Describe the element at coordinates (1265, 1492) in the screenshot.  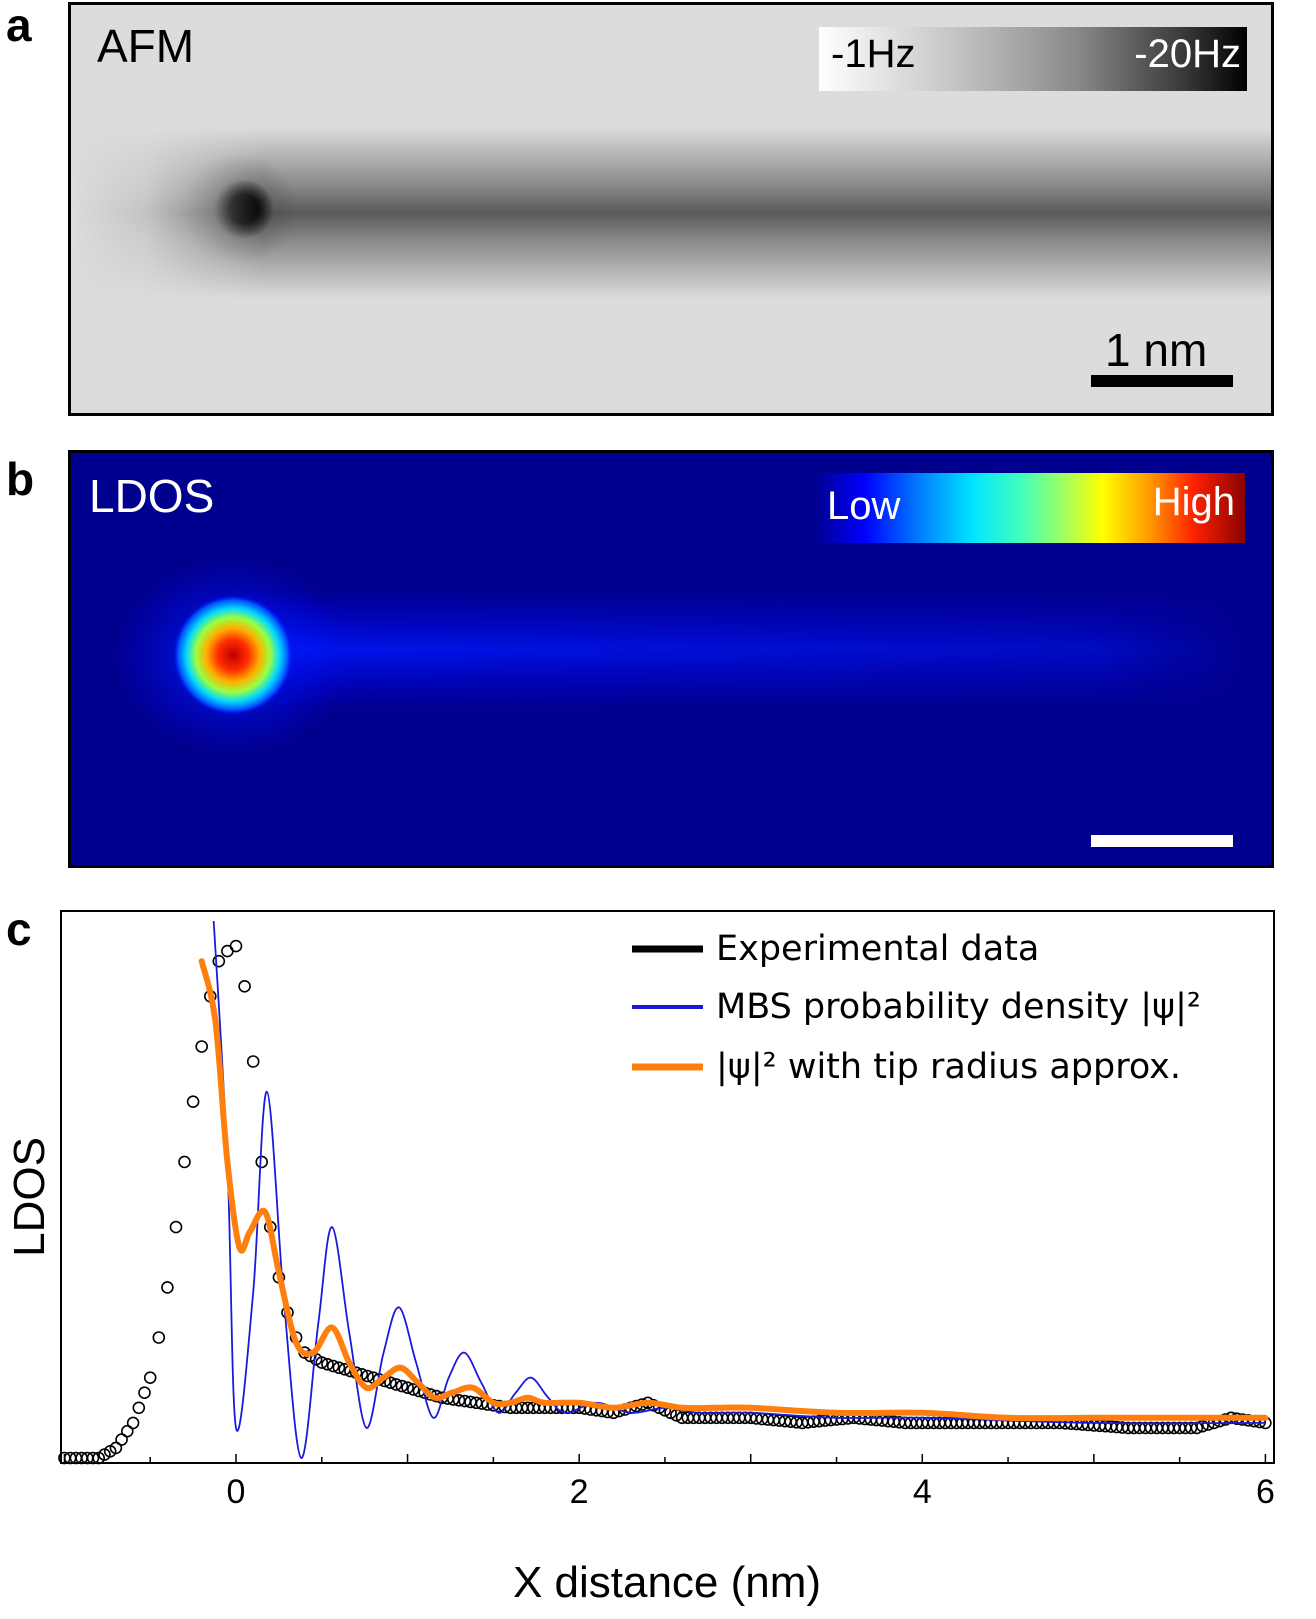
I see `x-tick-label: 6` at that location.